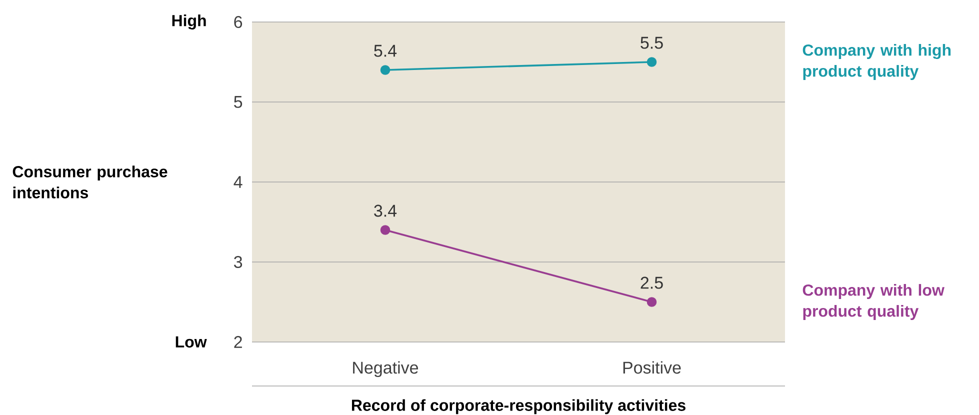 Image resolution: width=979 pixels, height=415 pixels. I want to click on text: Company with high product quality, so click(876, 62).